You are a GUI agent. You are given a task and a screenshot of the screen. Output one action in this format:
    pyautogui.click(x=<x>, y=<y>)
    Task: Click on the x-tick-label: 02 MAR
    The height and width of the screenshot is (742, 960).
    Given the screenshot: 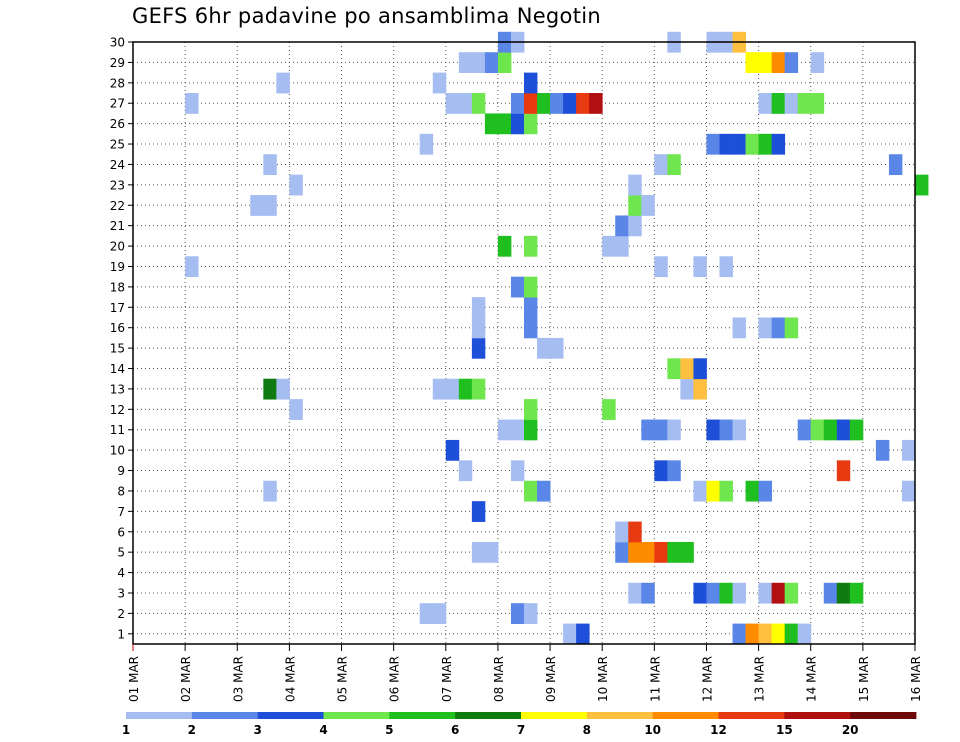 What is the action you would take?
    pyautogui.click(x=186, y=679)
    